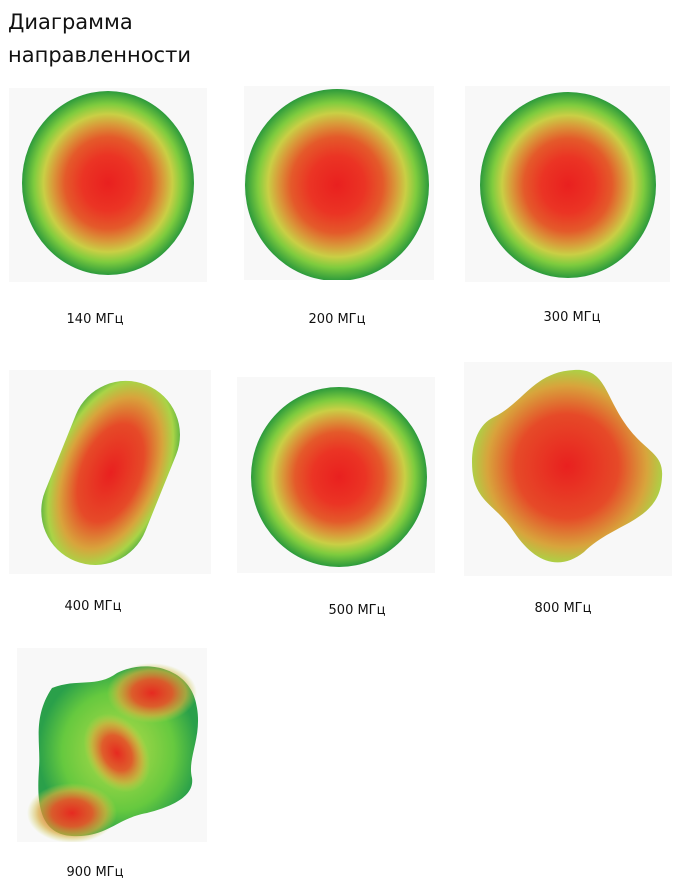  I want to click on caption: 900 МГц, so click(95, 872).